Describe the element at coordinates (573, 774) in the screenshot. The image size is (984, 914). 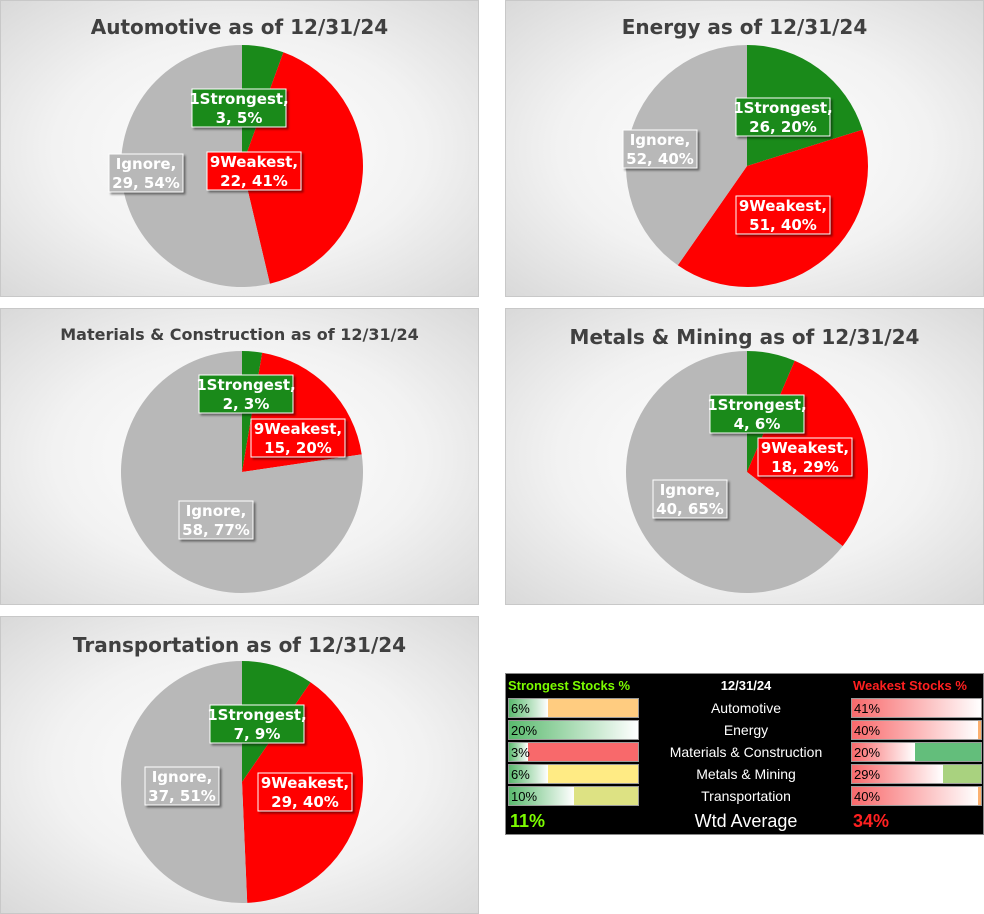
I see `strong-cell: 6%` at that location.